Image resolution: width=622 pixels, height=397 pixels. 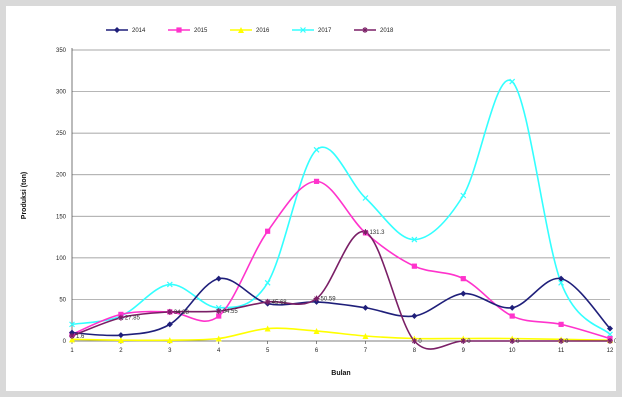 I want to click on y-tick-label: 150, so click(x=61, y=217).